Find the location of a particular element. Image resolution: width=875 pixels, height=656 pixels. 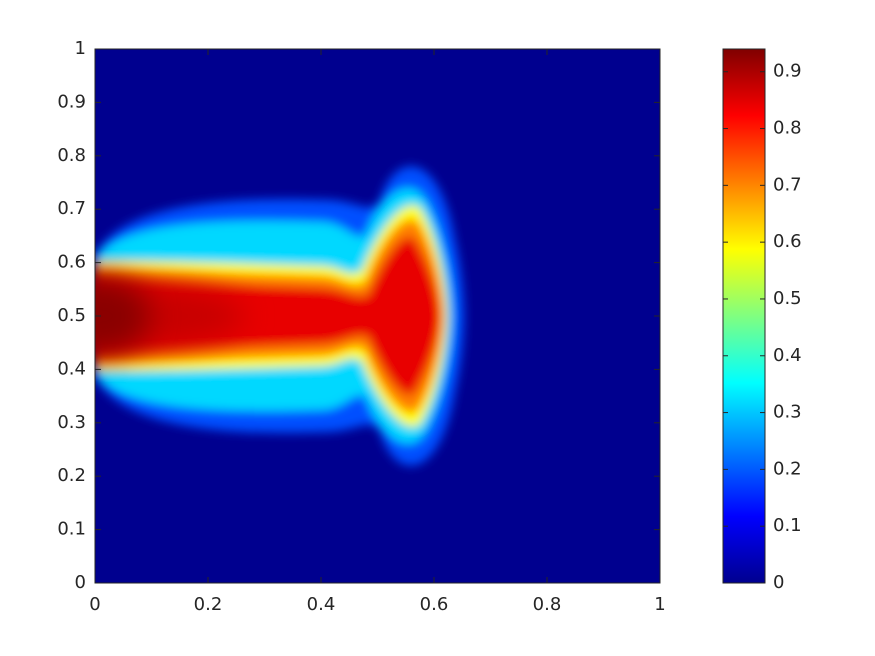

x-tick-label: 0.6 is located at coordinates (434, 604).